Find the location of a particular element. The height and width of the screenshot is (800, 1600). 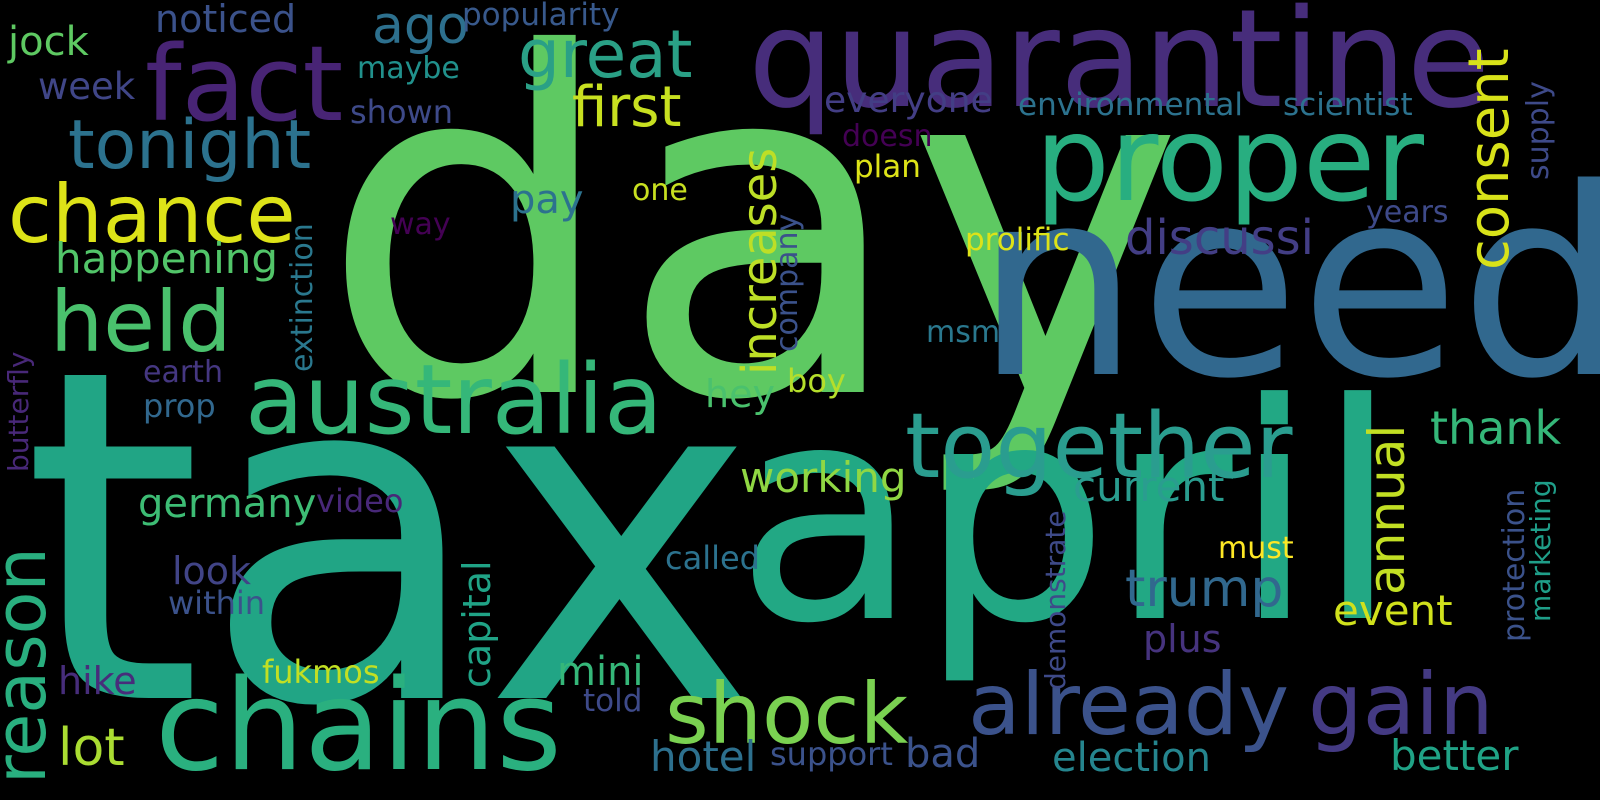

word-support: support is located at coordinates (831, 754).